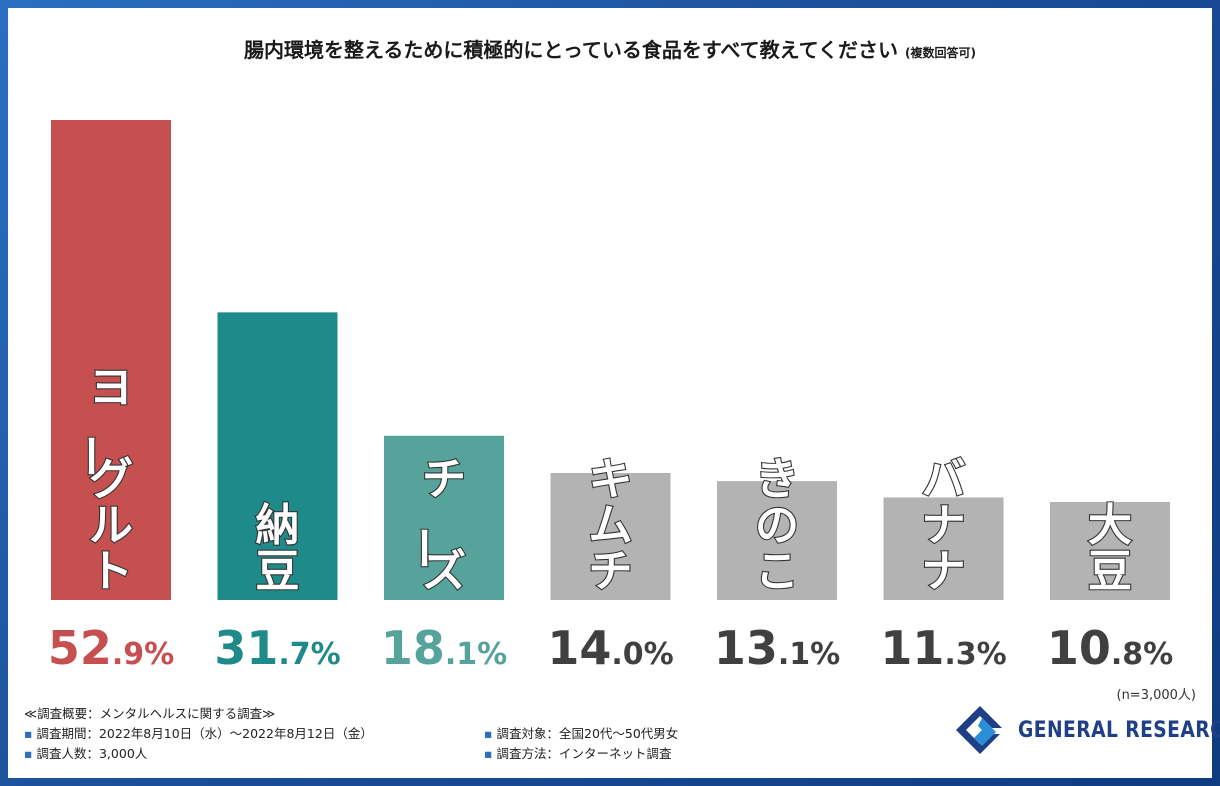 The image size is (1220, 786). What do you see at coordinates (431, 525) in the screenshot?
I see `category-label: チーズ` at bounding box center [431, 525].